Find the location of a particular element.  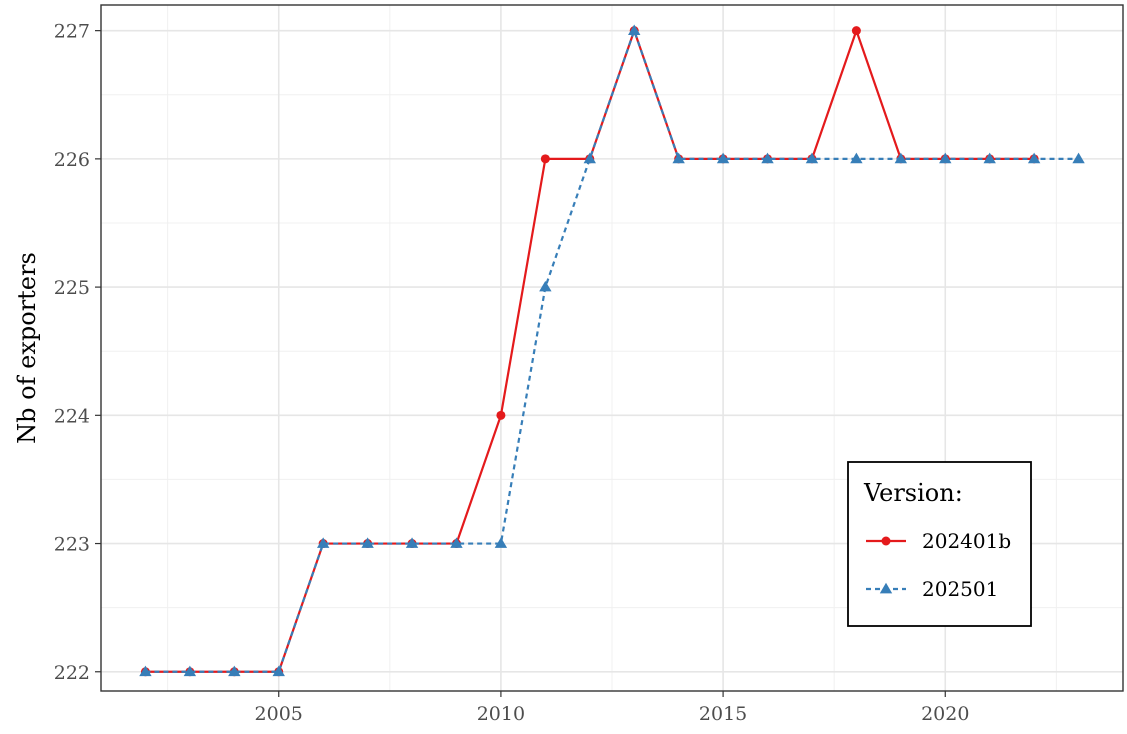

y-tick-label: 223 is located at coordinates (72, 545).